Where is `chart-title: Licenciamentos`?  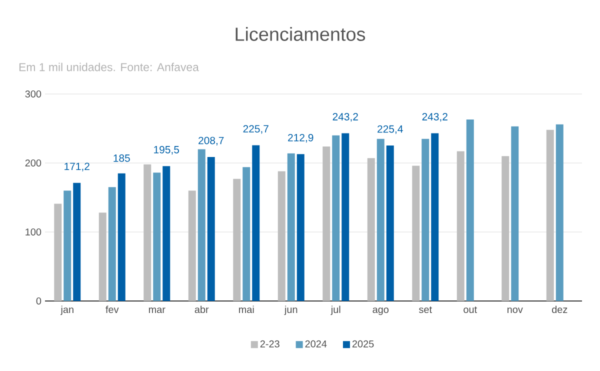
chart-title: Licenciamentos is located at coordinates (301, 34).